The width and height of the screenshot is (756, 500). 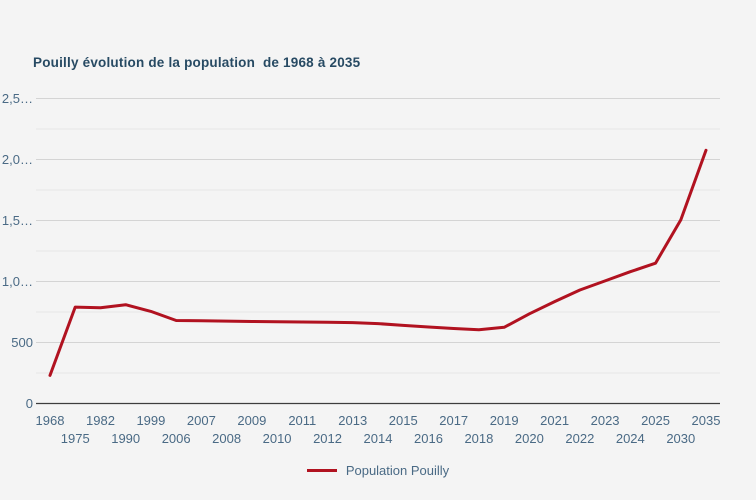 I want to click on x-tick-label: 2016, so click(x=428, y=438).